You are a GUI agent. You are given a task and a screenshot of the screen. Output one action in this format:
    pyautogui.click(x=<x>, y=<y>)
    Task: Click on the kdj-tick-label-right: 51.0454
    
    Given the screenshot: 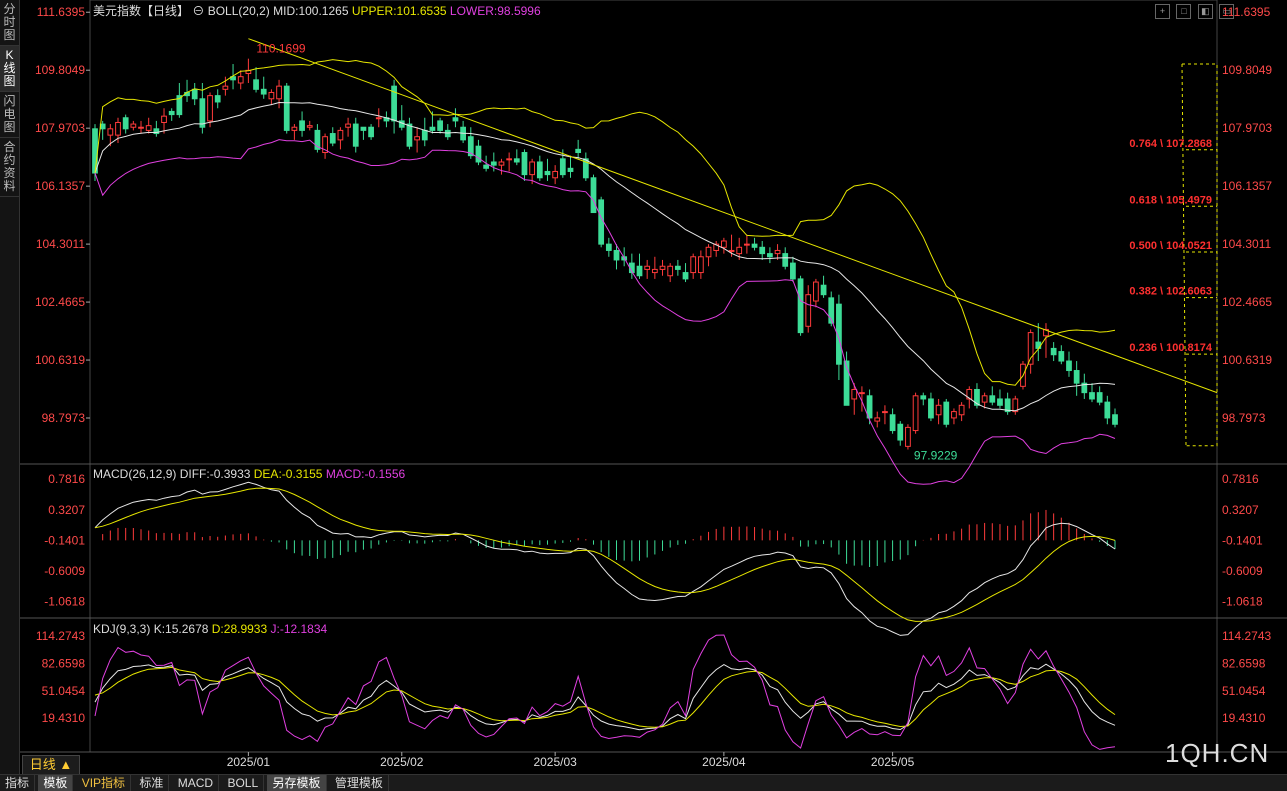 What is the action you would take?
    pyautogui.click(x=1244, y=691)
    